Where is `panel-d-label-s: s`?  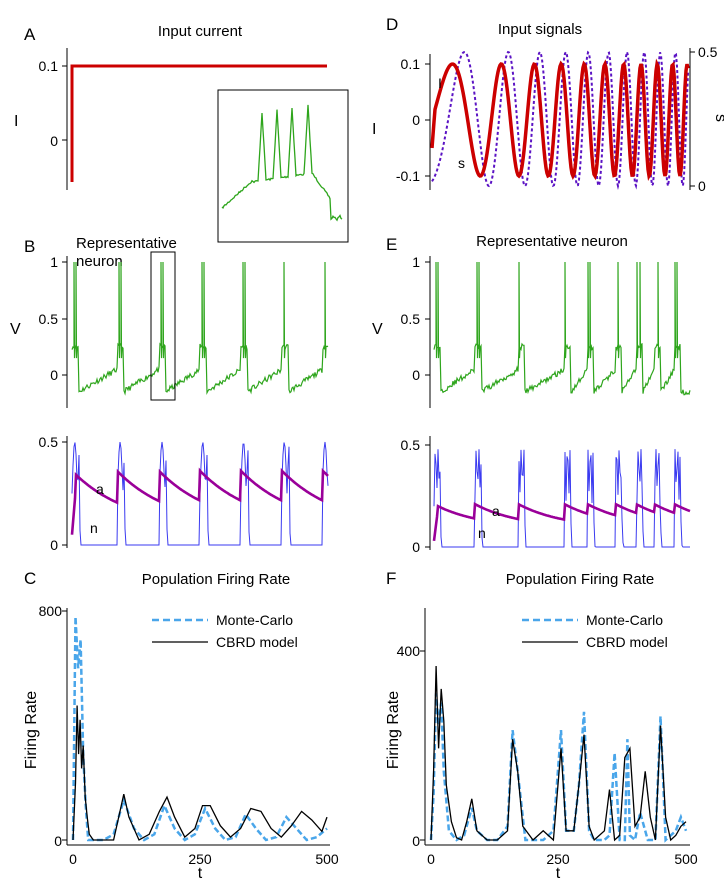
panel-d-label-s: s is located at coordinates (461, 163).